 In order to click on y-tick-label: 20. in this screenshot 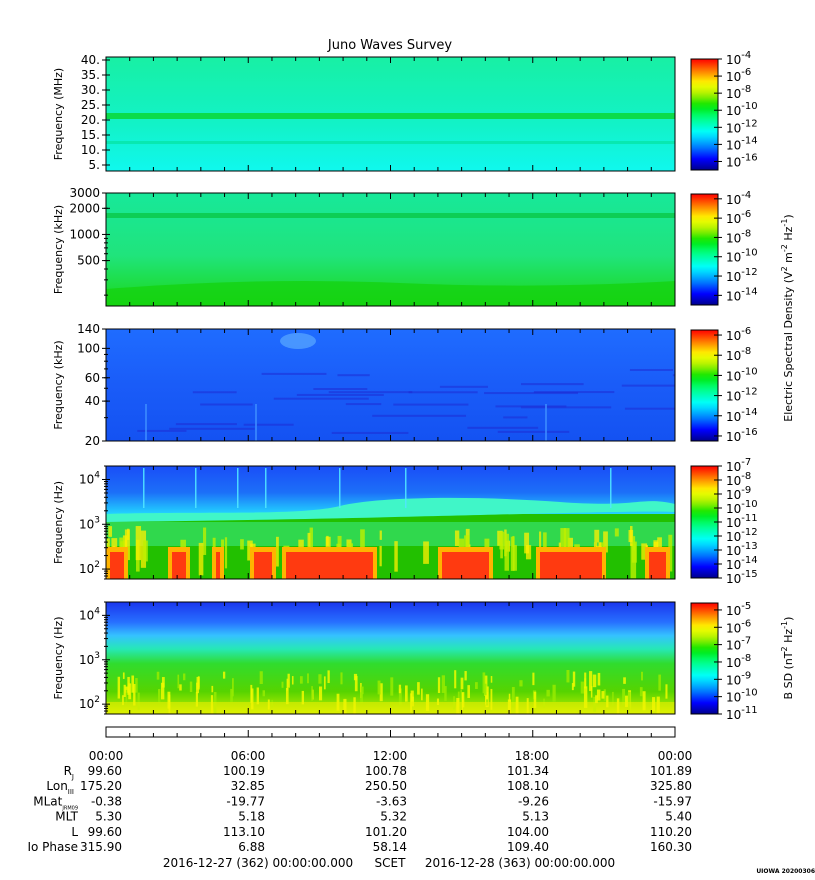, I will do `click(90, 120)`.